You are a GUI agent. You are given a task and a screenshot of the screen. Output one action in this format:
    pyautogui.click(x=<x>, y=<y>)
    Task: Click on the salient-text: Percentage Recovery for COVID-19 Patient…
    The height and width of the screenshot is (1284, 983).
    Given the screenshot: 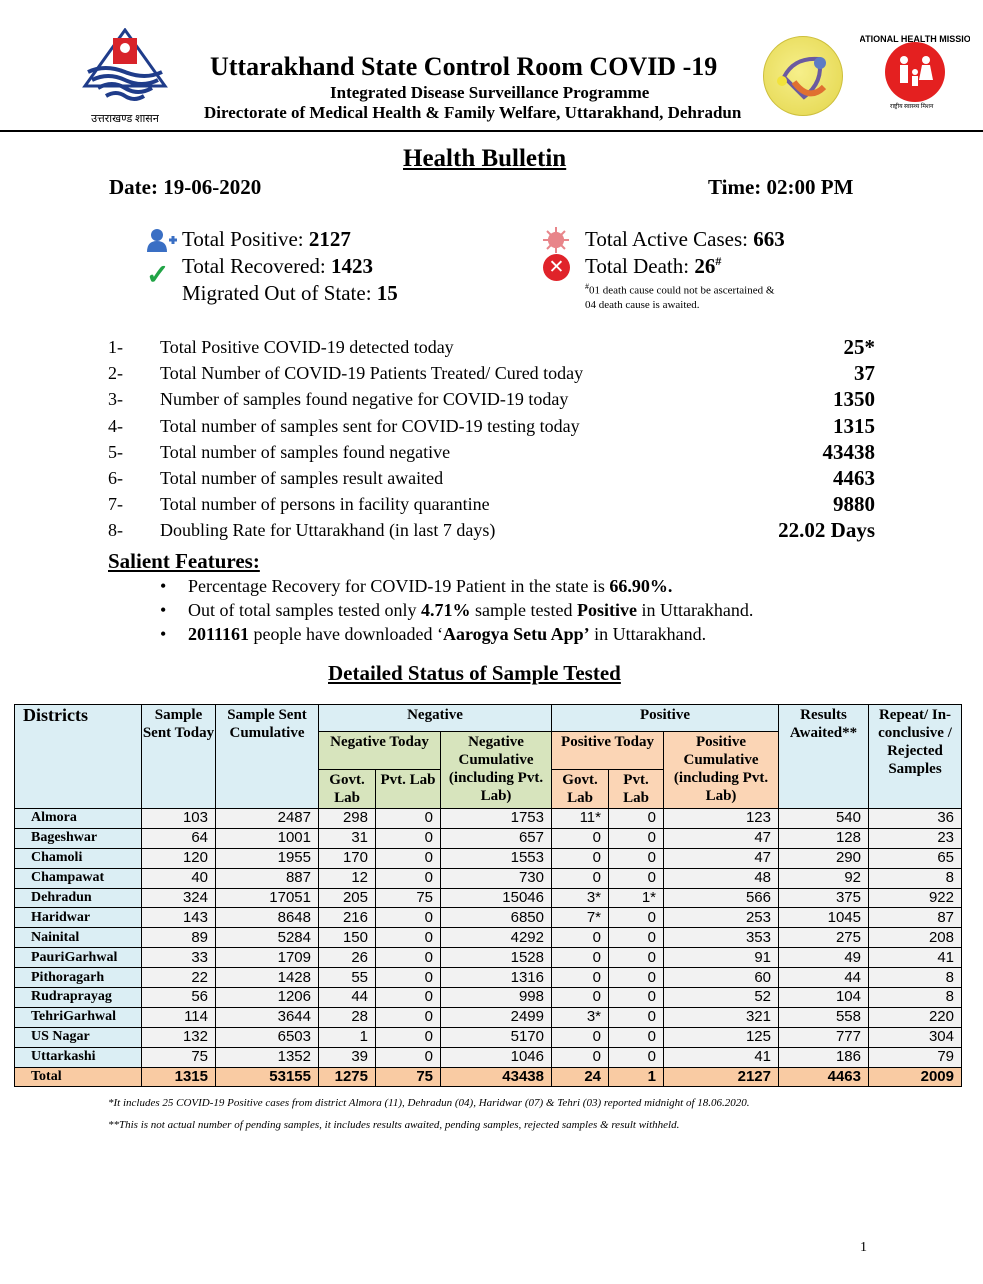 What is the action you would take?
    pyautogui.click(x=399, y=586)
    